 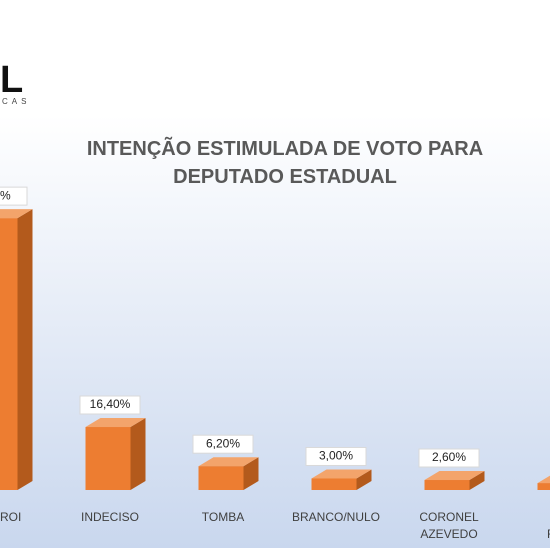 What do you see at coordinates (16, 101) in the screenshot?
I see `logo-tagline: CAS` at bounding box center [16, 101].